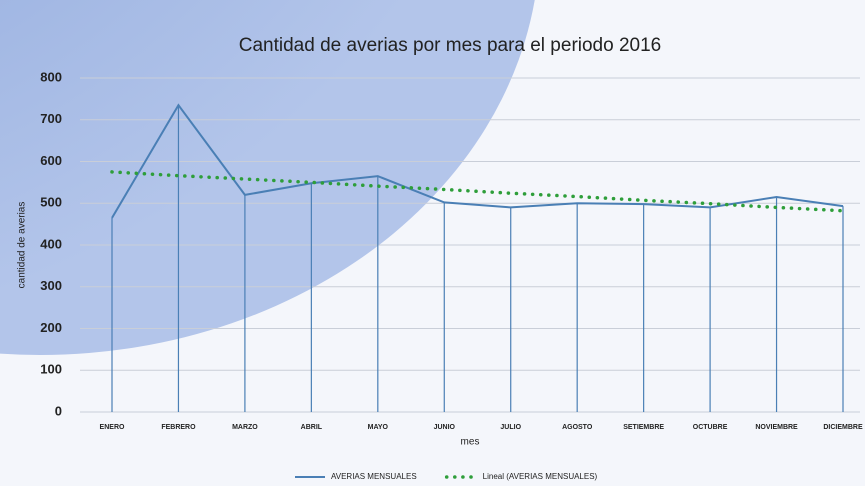 This screenshot has height=486, width=865. I want to click on x-tick-label: MARZO, so click(245, 427).